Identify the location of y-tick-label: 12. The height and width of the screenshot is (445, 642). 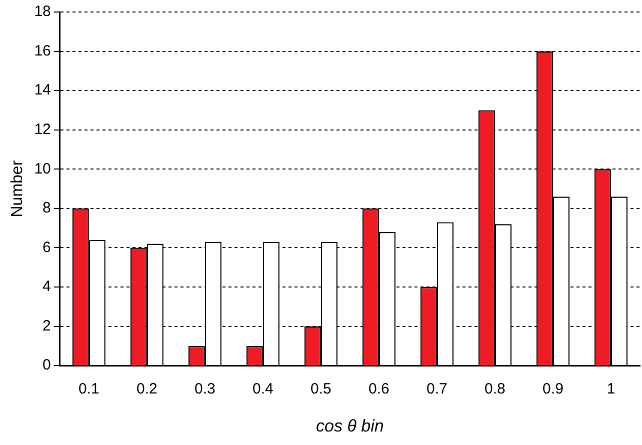
(42, 129).